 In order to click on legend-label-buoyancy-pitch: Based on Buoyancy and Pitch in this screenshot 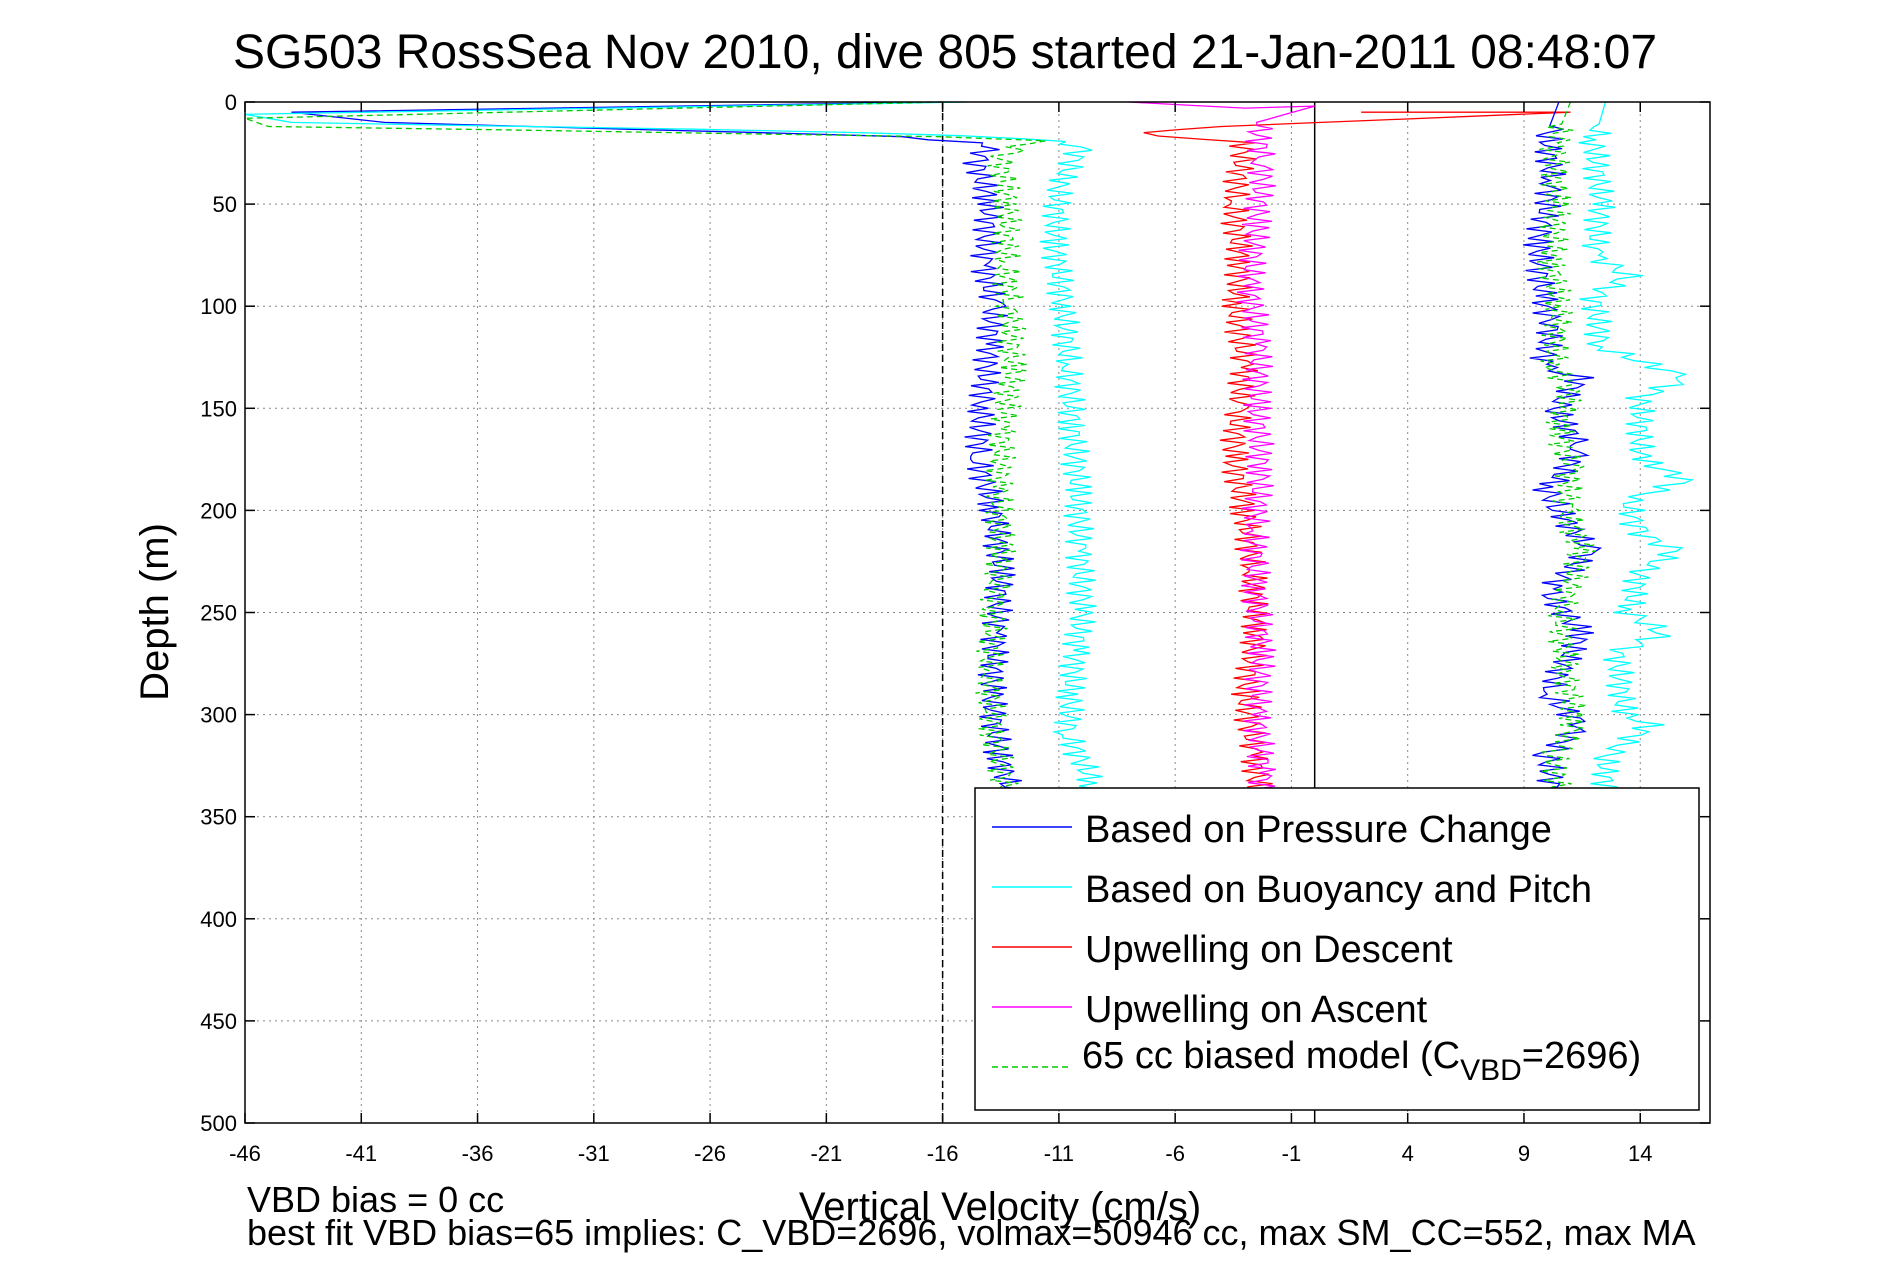, I will do `click(1338, 890)`.